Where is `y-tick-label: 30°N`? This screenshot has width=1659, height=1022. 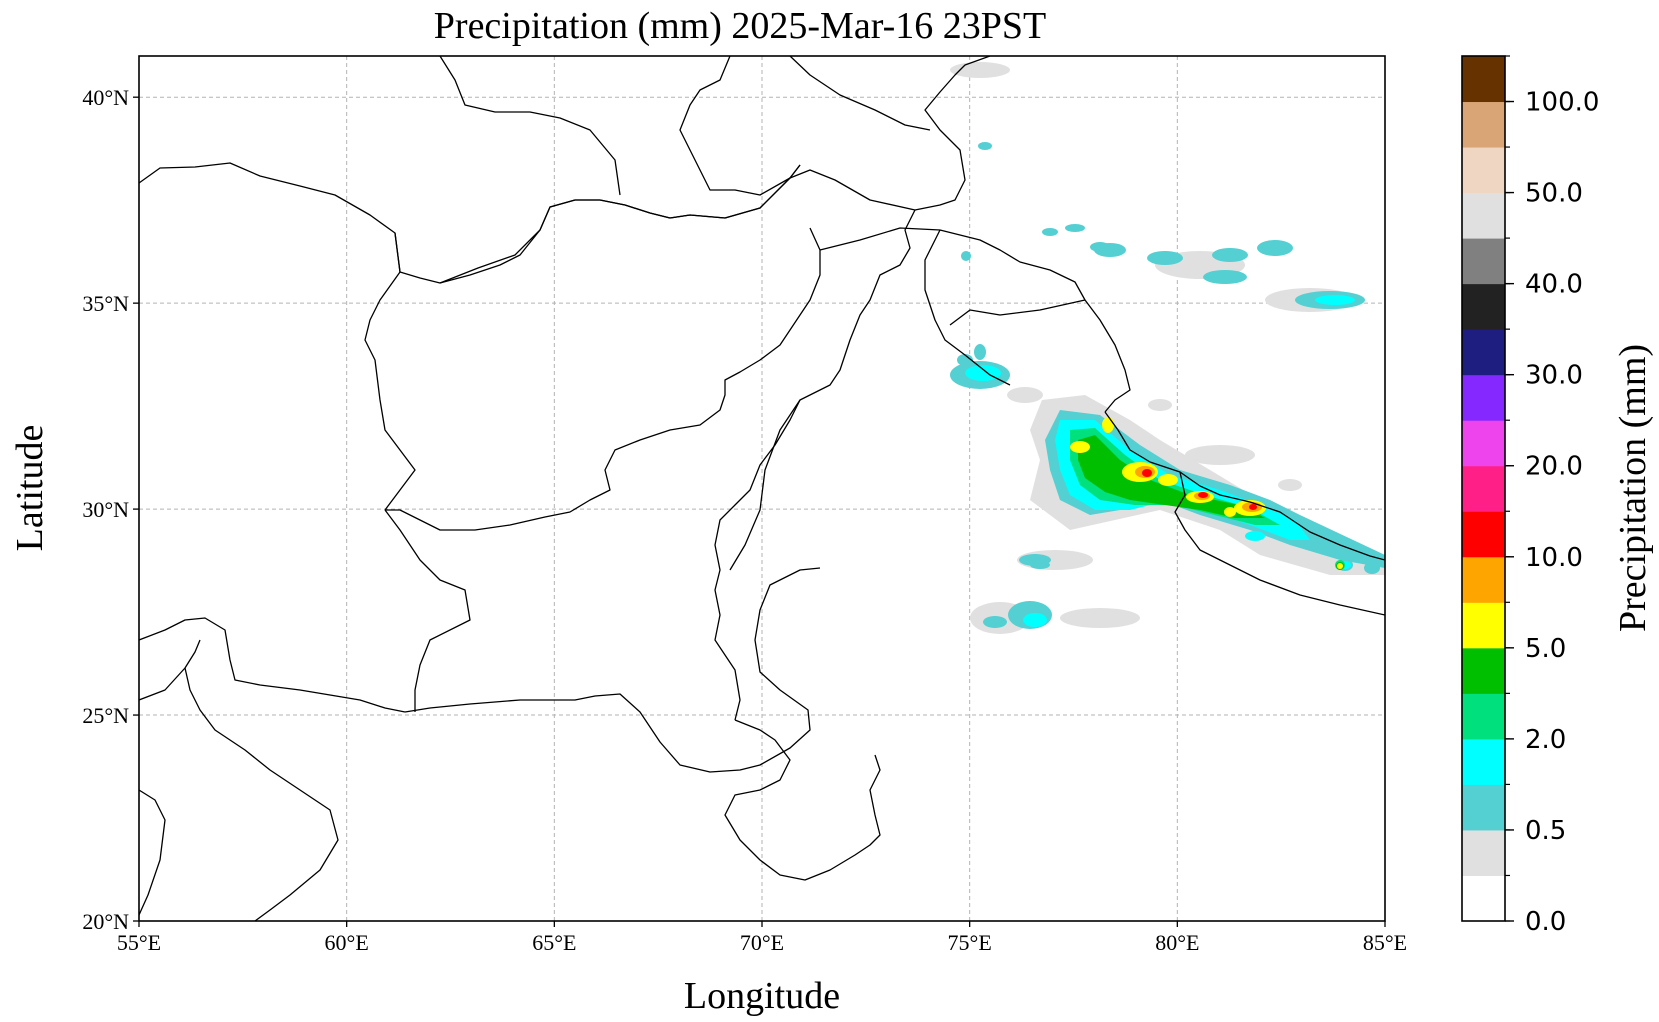 y-tick-label: 30°N is located at coordinates (105, 509).